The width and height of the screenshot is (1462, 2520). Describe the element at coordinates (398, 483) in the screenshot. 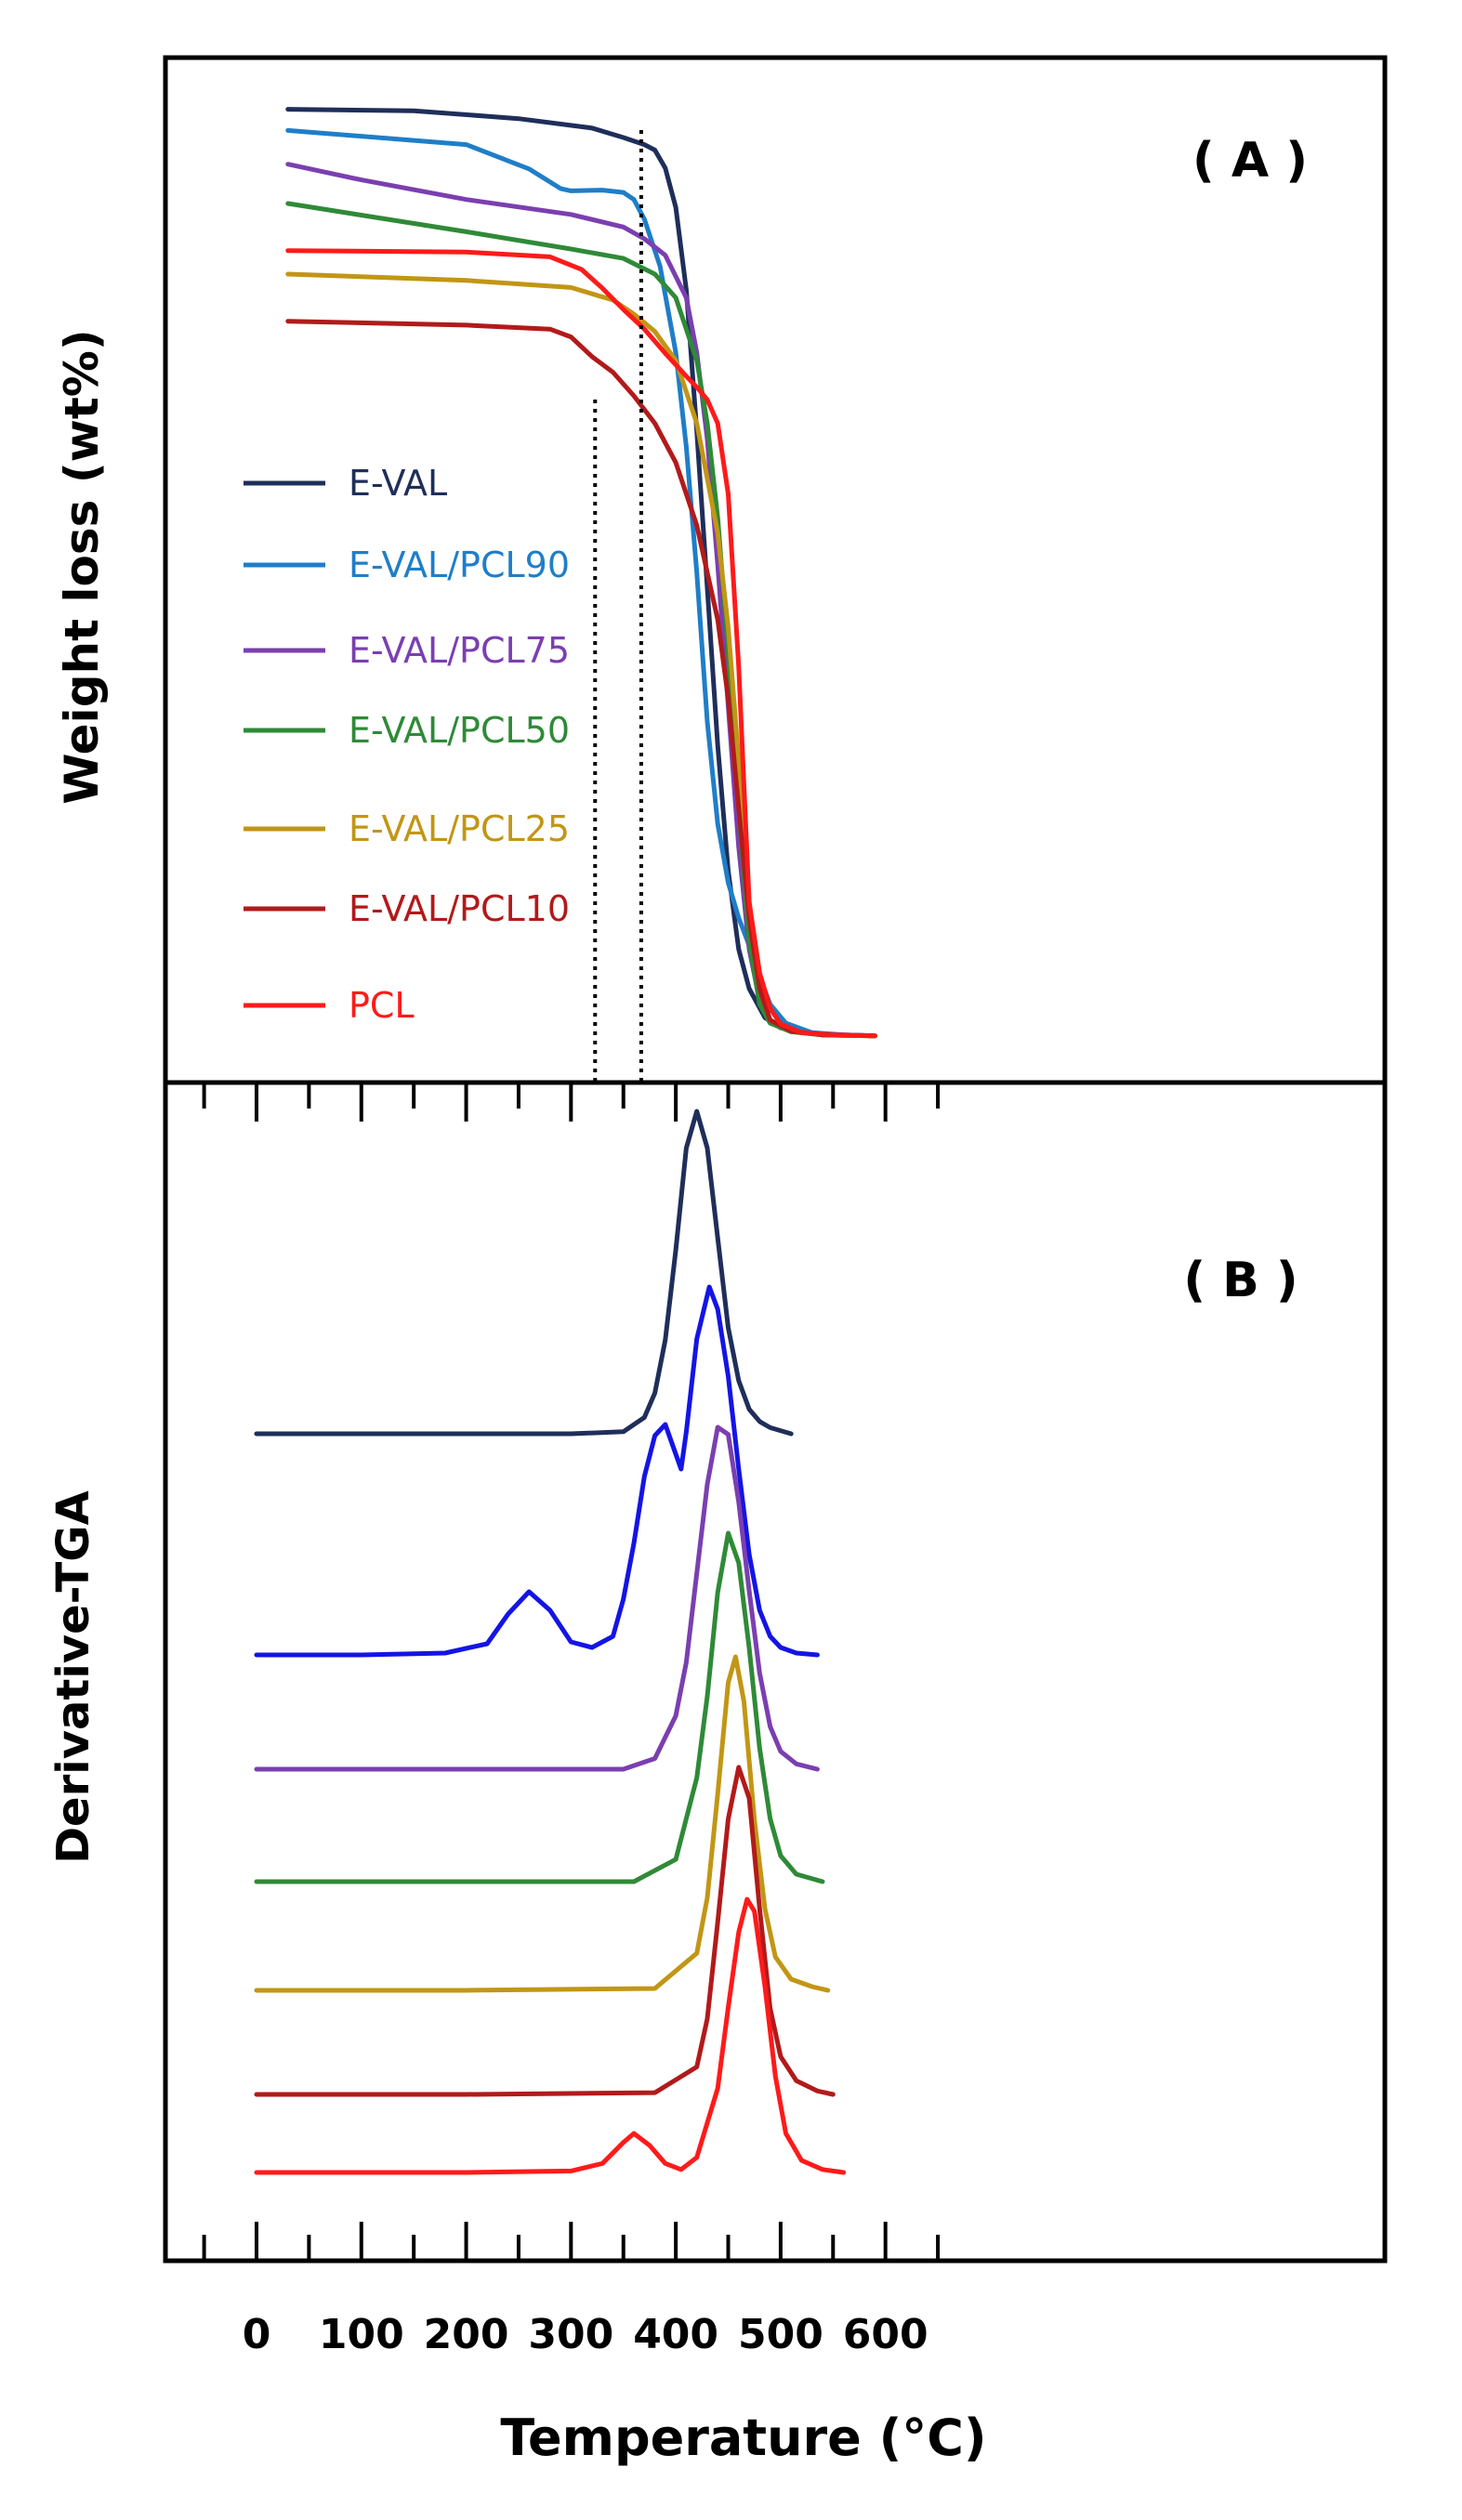

I see `legend-label: E-VAL` at that location.